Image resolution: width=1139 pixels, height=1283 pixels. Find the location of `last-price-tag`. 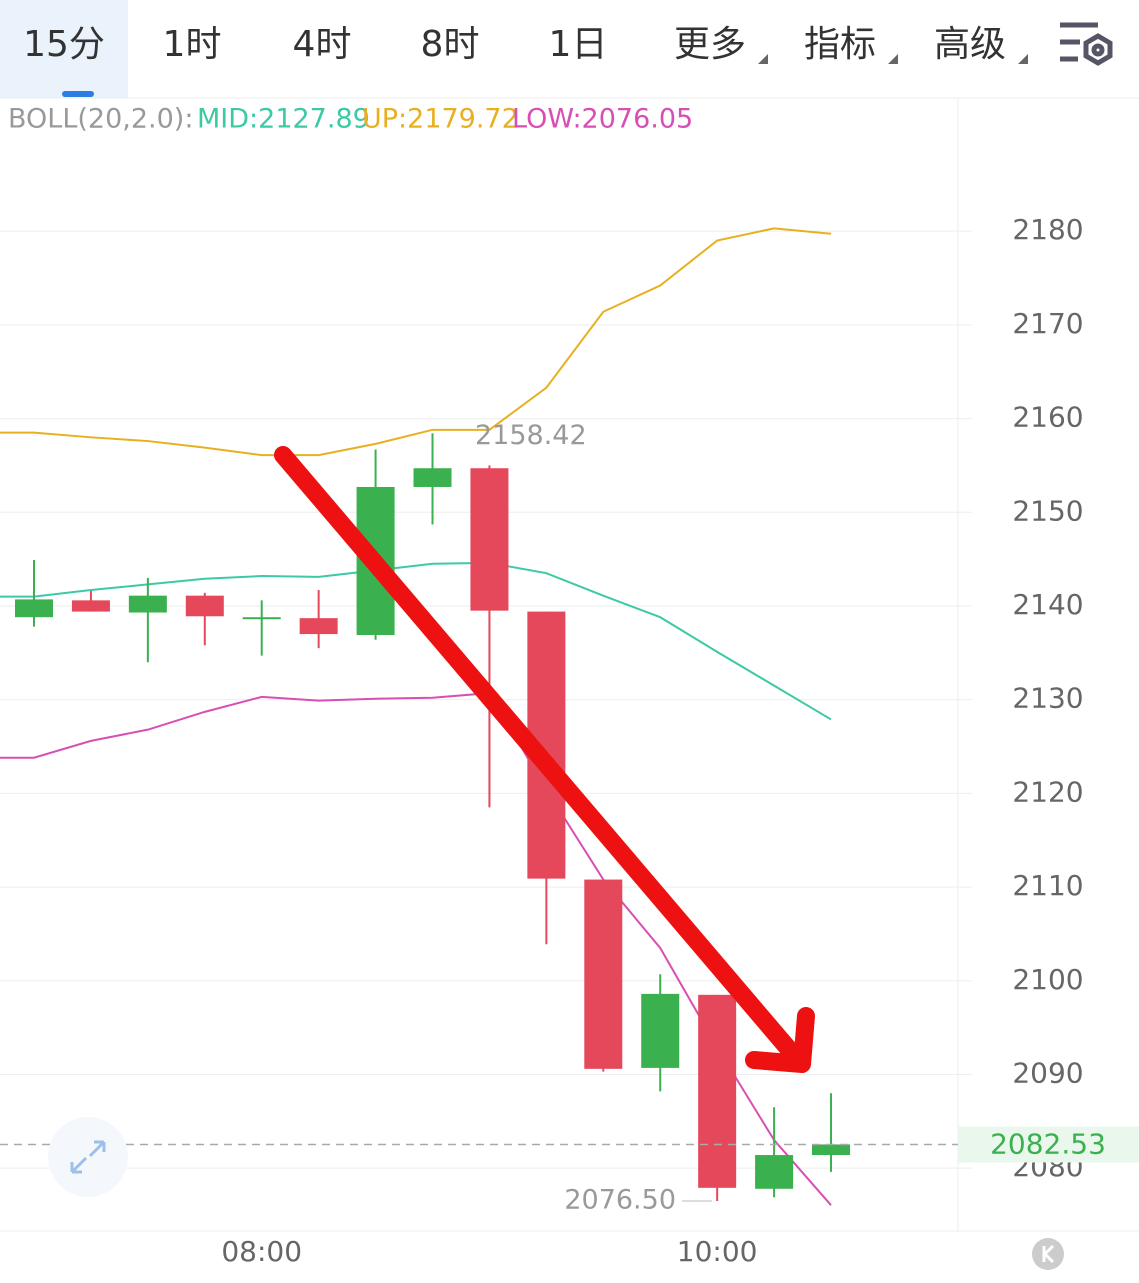

last-price-tag is located at coordinates (1048, 1144).